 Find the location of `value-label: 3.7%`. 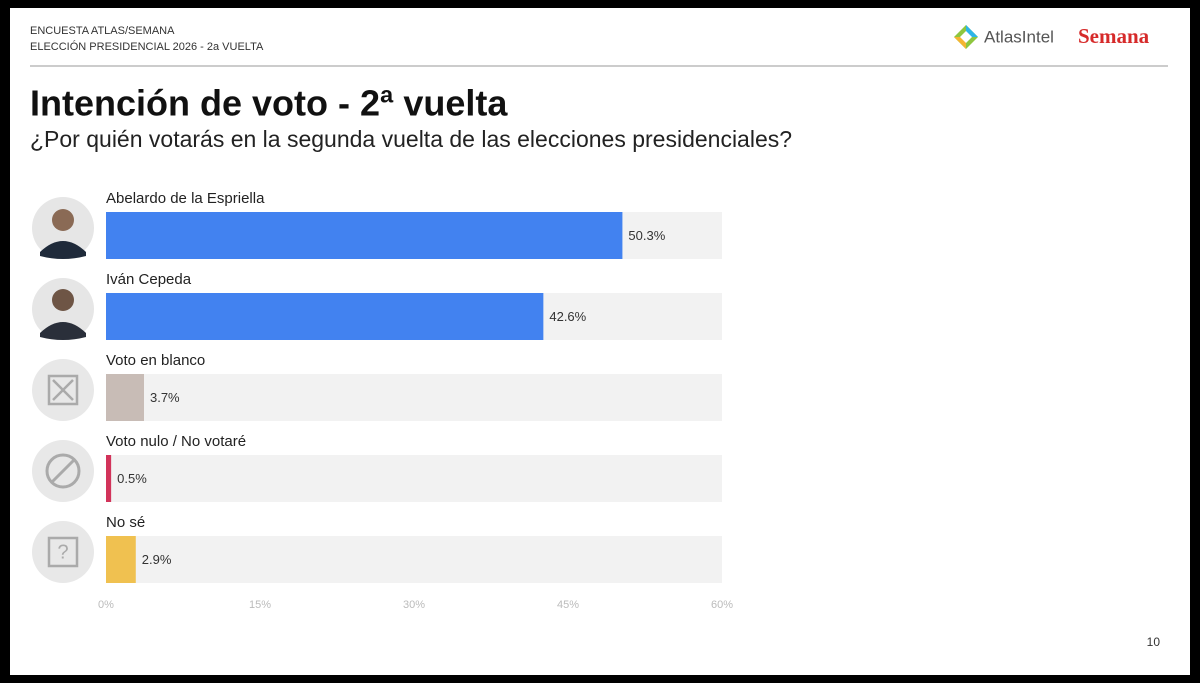

value-label: 3.7% is located at coordinates (165, 397).